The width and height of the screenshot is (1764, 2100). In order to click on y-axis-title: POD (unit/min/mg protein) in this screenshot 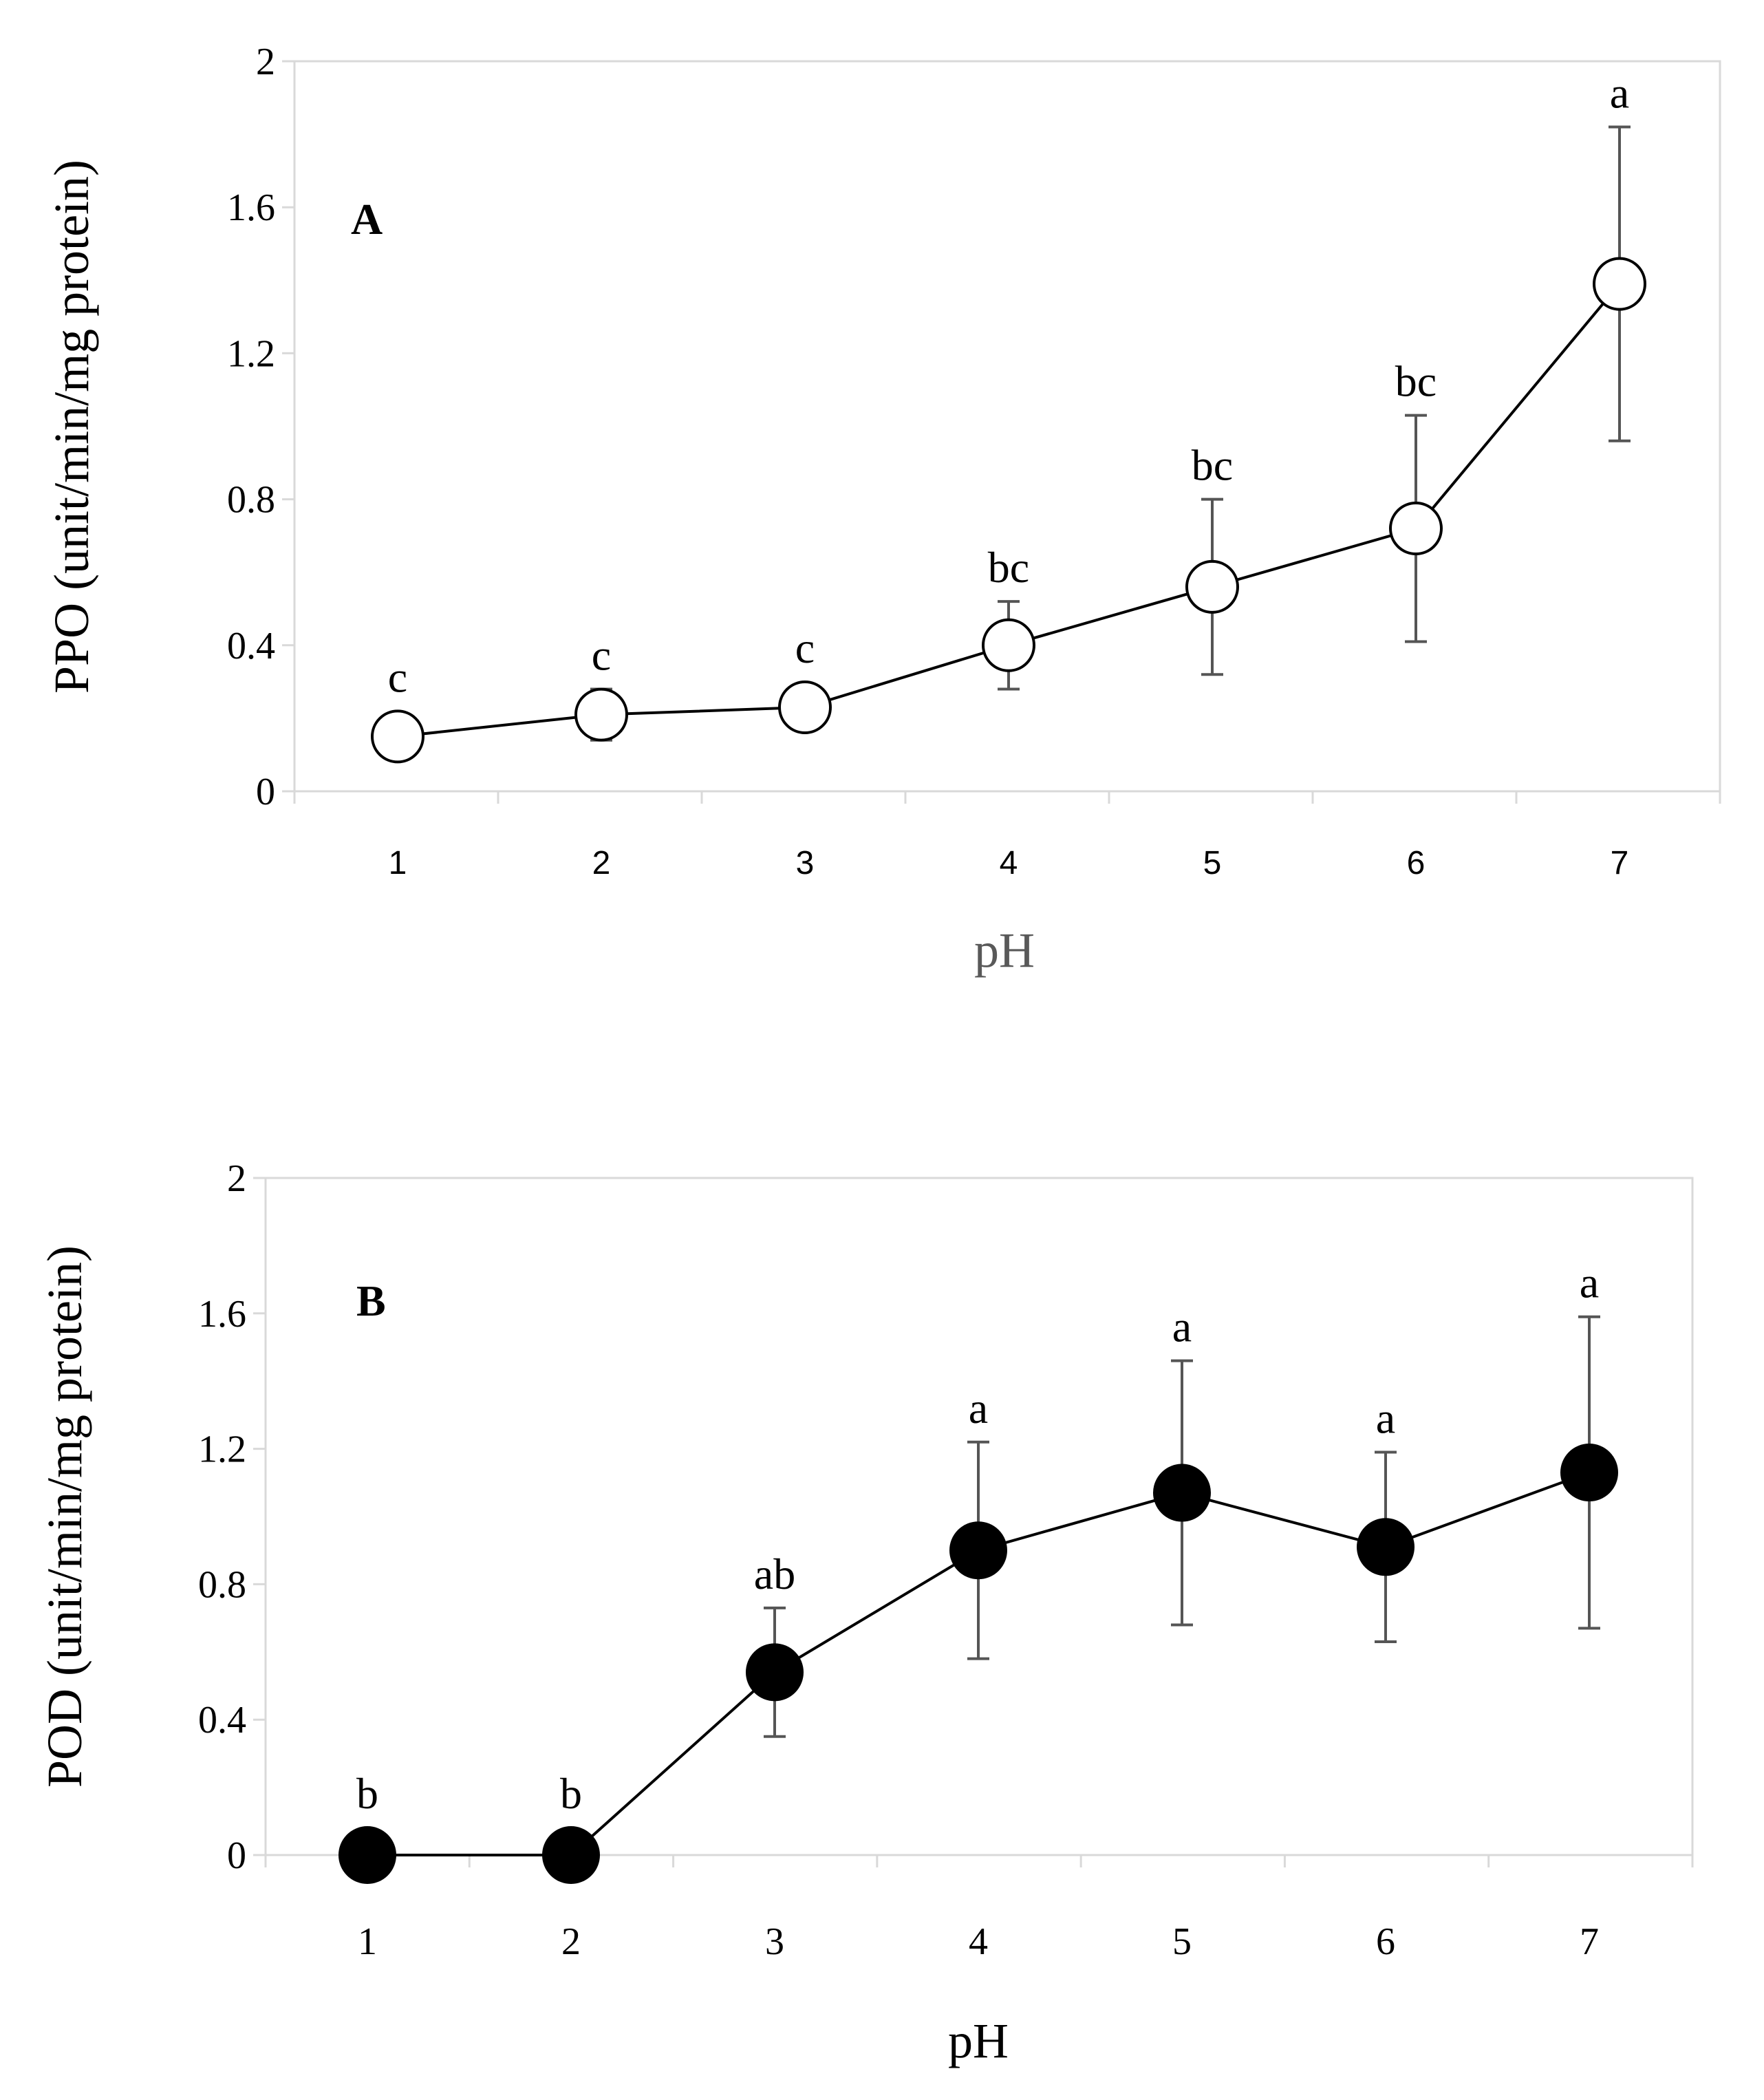, I will do `click(64, 1516)`.